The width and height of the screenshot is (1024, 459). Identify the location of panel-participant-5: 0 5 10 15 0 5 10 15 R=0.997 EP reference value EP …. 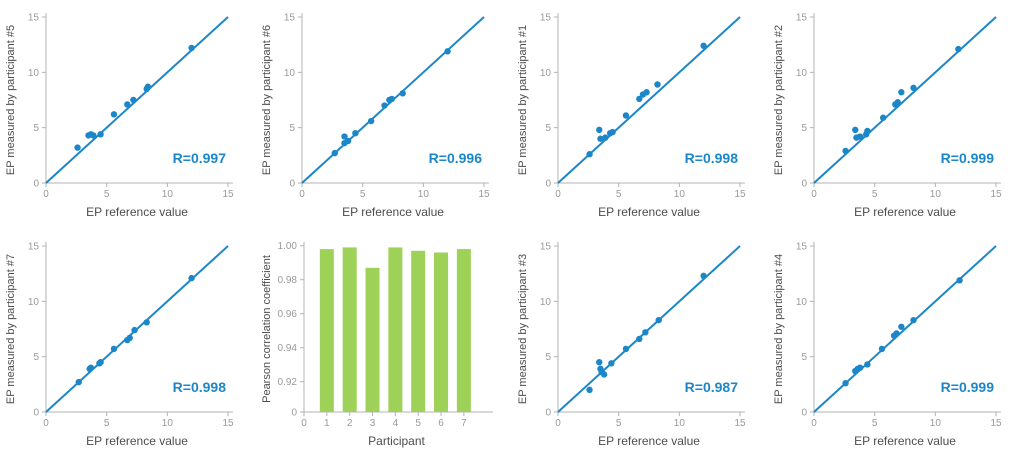
(128, 114).